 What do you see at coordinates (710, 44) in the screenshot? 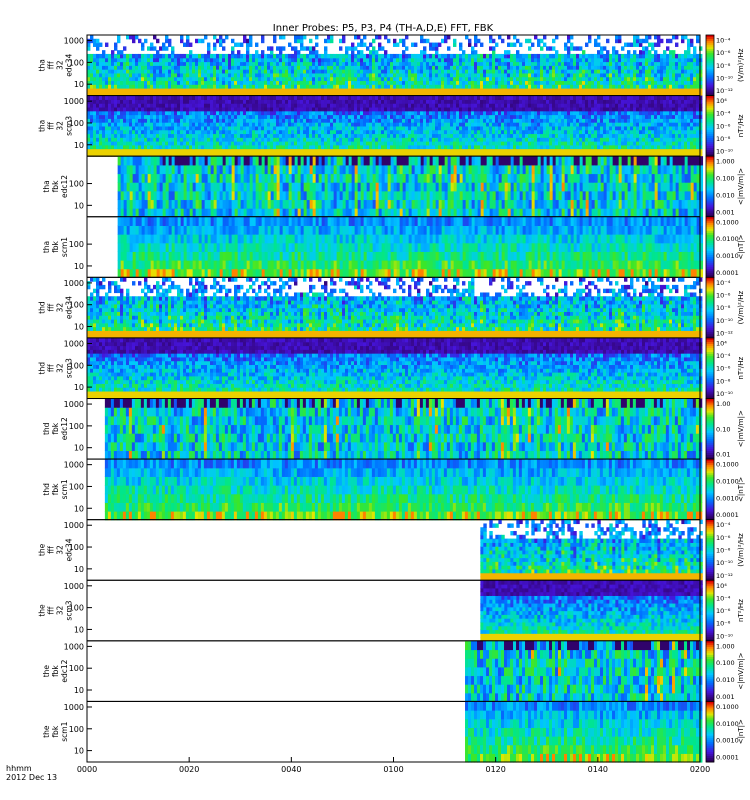
I see `colorbar-segment` at bounding box center [710, 44].